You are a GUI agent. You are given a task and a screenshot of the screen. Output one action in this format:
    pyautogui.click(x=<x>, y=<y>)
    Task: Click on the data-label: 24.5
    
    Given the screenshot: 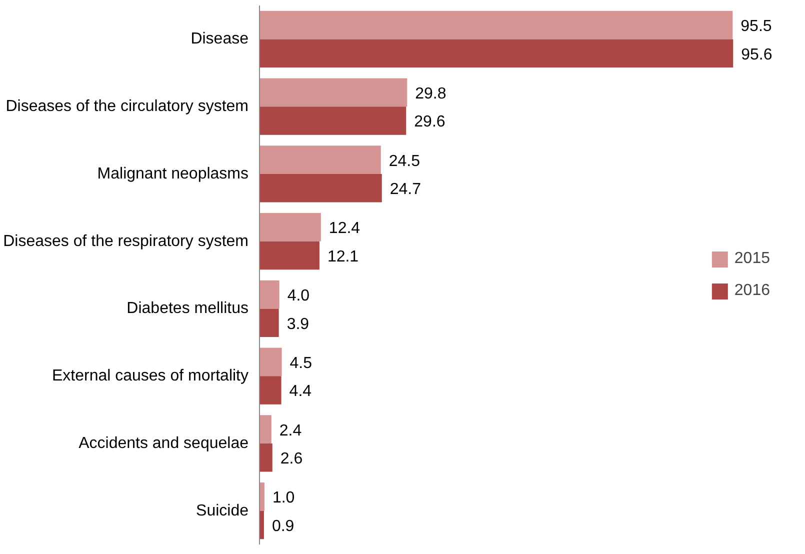 What is the action you would take?
    pyautogui.click(x=404, y=161)
    